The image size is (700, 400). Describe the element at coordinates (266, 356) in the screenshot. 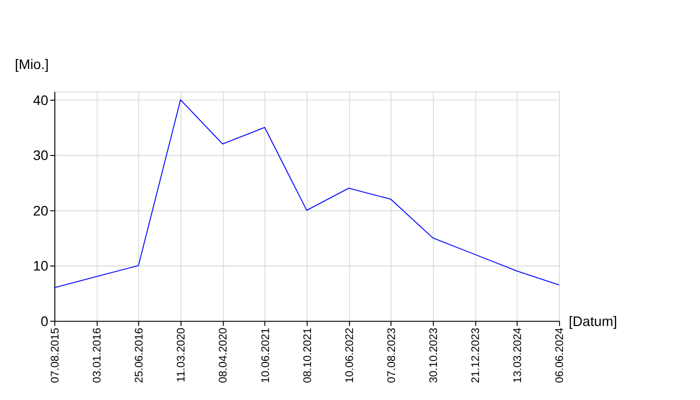

I see `x-tick-label: 10.06.2021` at that location.